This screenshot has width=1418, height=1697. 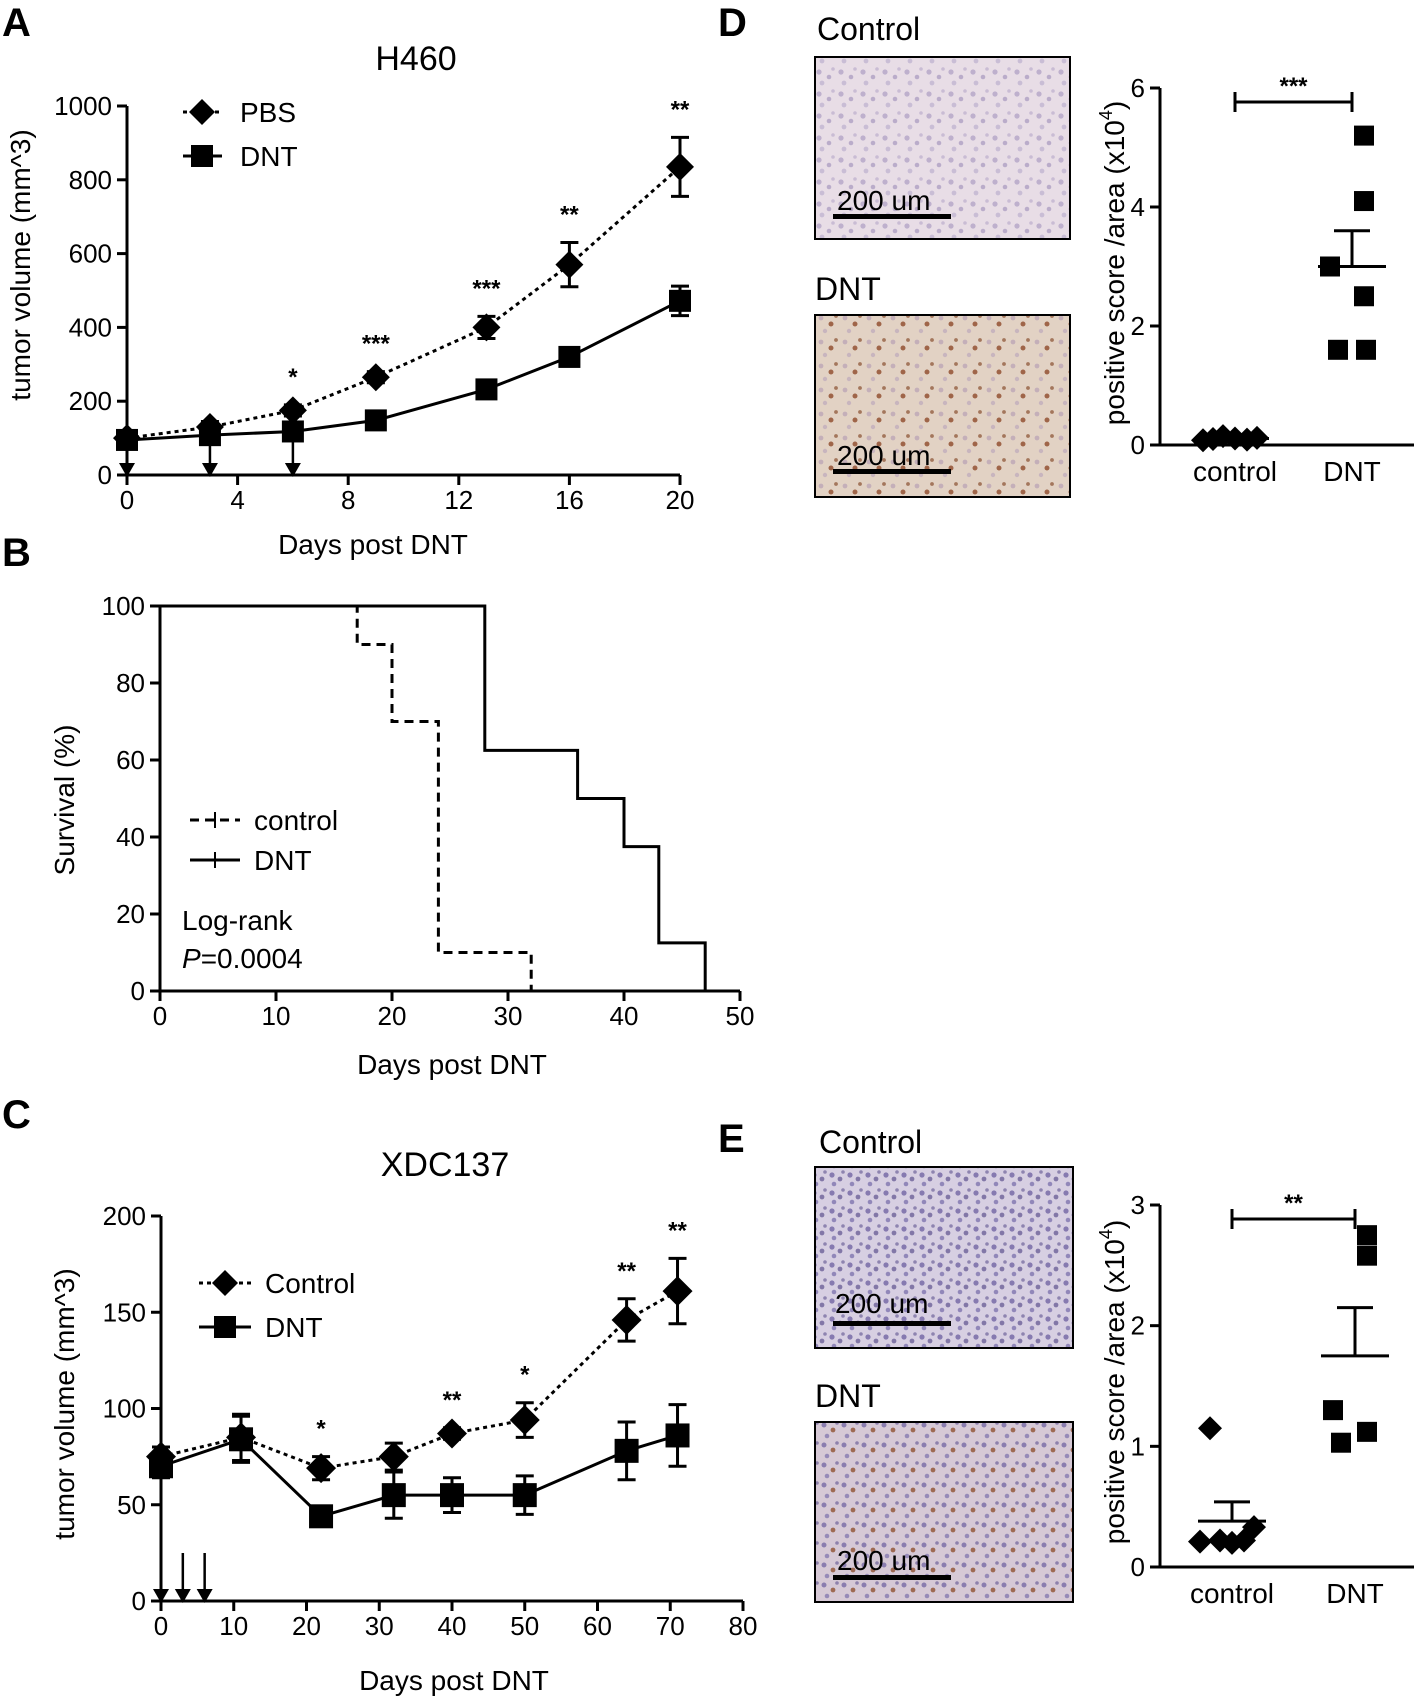 I want to click on legend-dnt-label: DNT, so click(x=269, y=156).